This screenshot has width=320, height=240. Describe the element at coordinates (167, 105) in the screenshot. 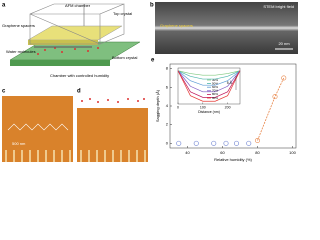

I see `y-tick-label: 4` at that location.